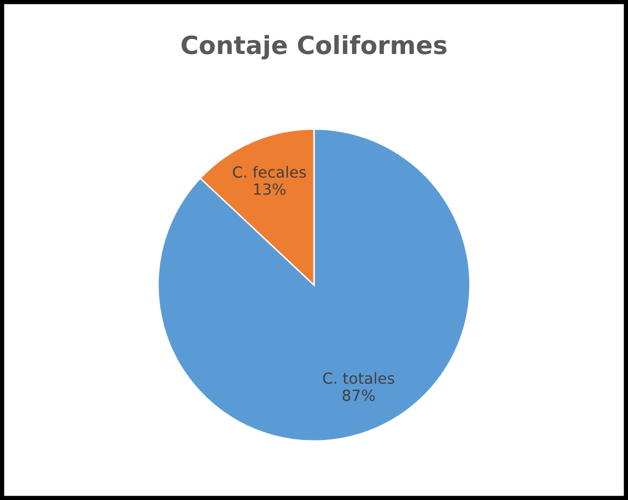 This screenshot has width=628, height=500. Describe the element at coordinates (270, 189) in the screenshot. I see `data-label: 13%` at that location.